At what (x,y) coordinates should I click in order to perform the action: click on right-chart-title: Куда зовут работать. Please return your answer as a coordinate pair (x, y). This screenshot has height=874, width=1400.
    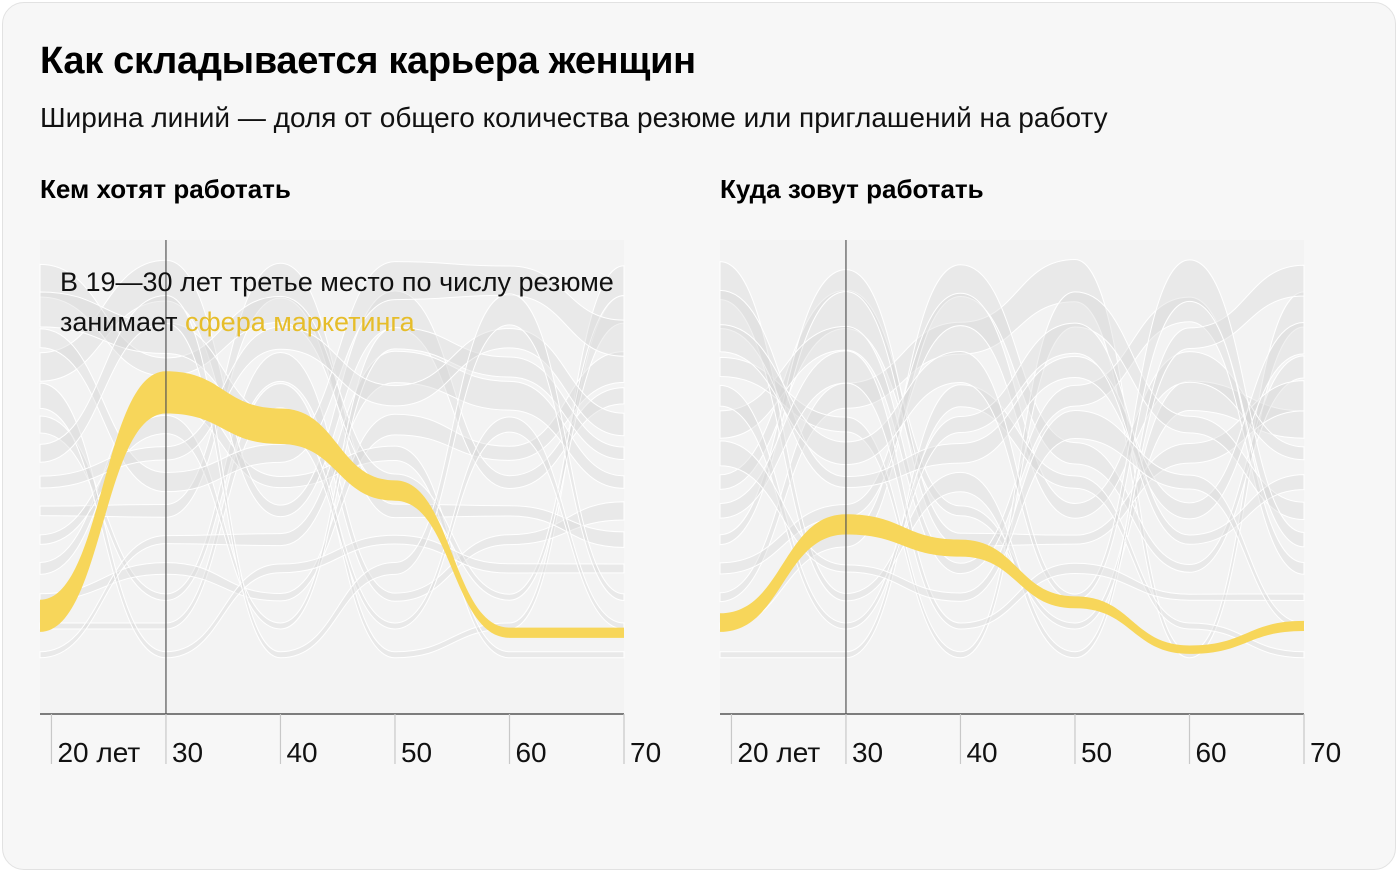
    Looking at the image, I should click on (852, 189).